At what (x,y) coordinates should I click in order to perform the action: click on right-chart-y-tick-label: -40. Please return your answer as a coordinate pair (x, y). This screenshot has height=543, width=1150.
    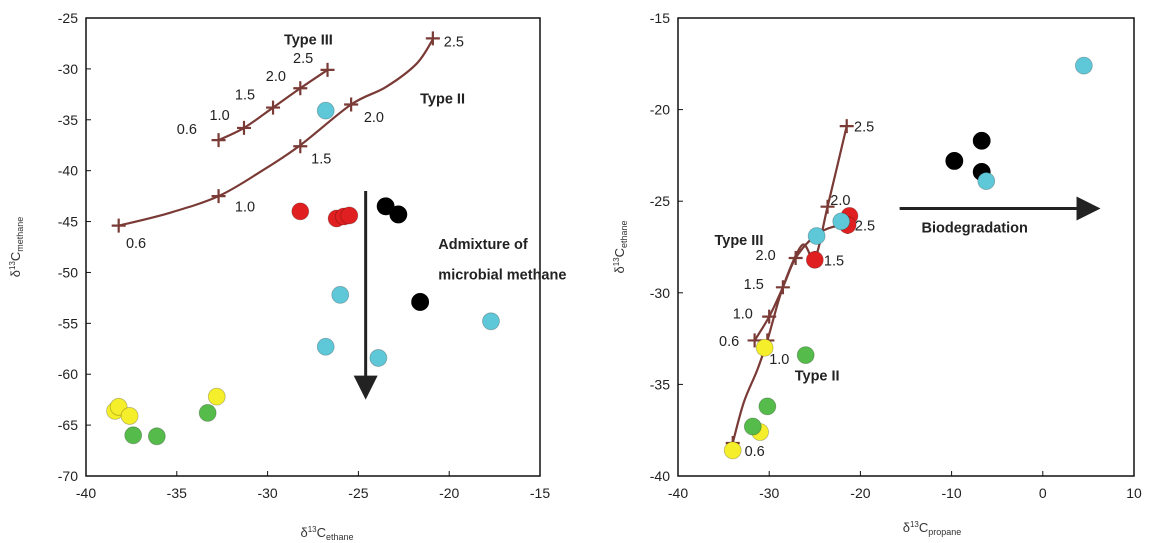
    Looking at the image, I should click on (660, 476).